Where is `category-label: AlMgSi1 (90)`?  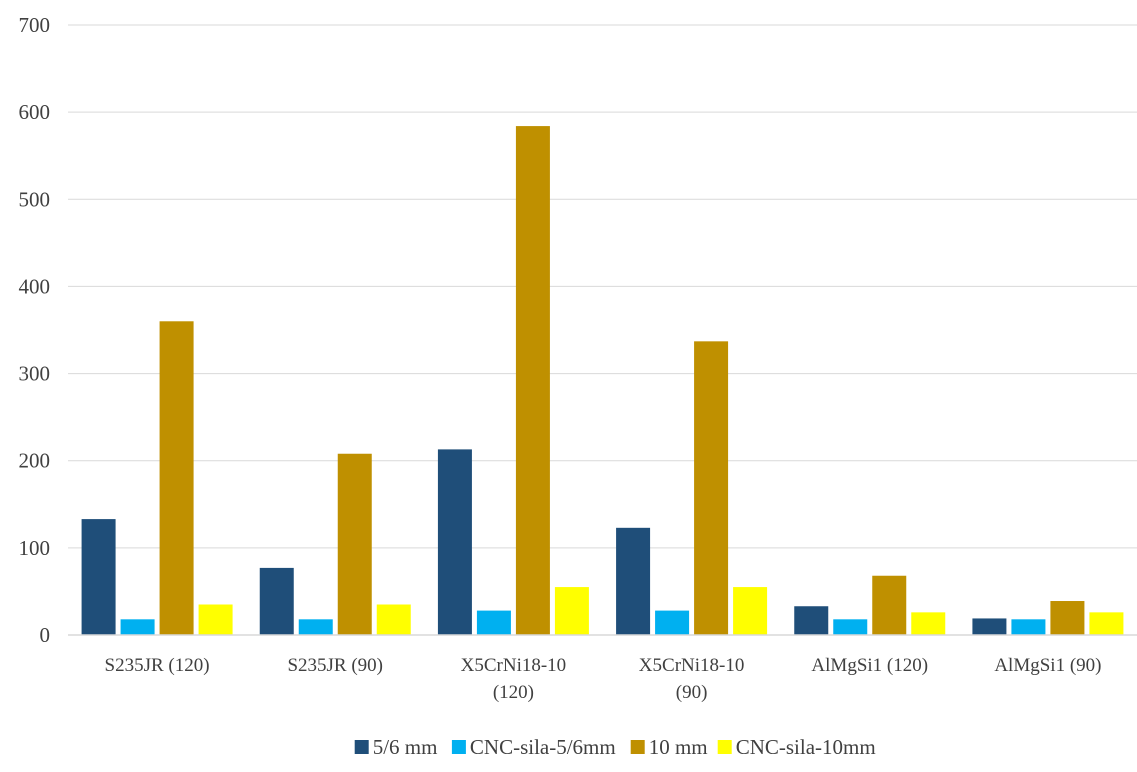 category-label: AlMgSi1 (90) is located at coordinates (1047, 665).